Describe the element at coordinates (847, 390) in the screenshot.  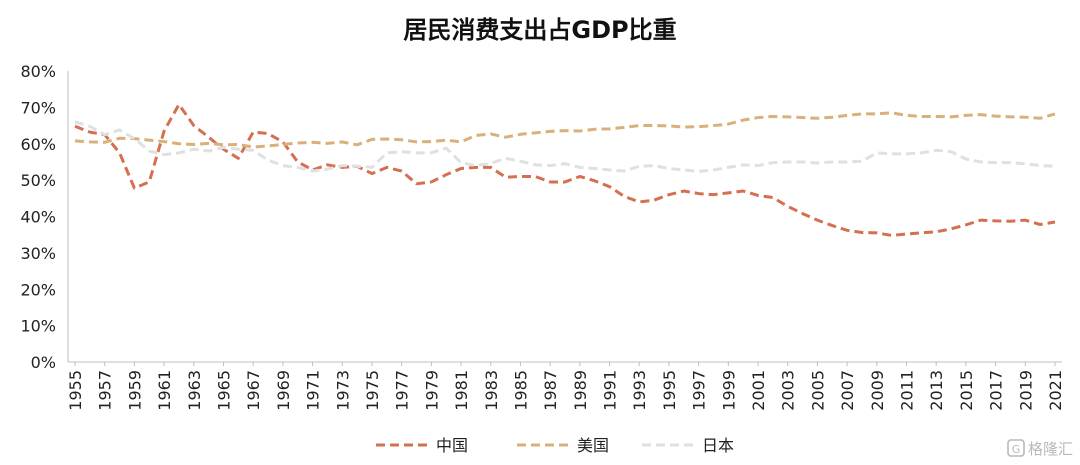
I see `x-tick-label: 2007` at that location.